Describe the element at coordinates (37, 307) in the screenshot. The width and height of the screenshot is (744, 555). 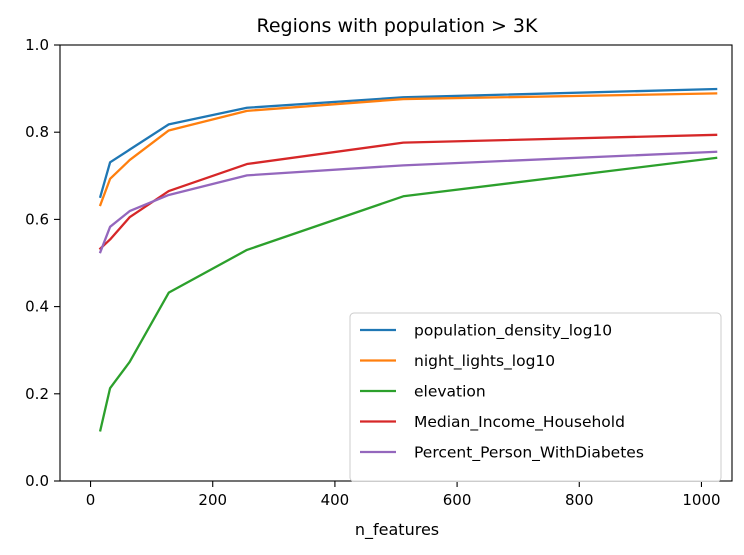
I see `y-tick-label: 0.4` at that location.